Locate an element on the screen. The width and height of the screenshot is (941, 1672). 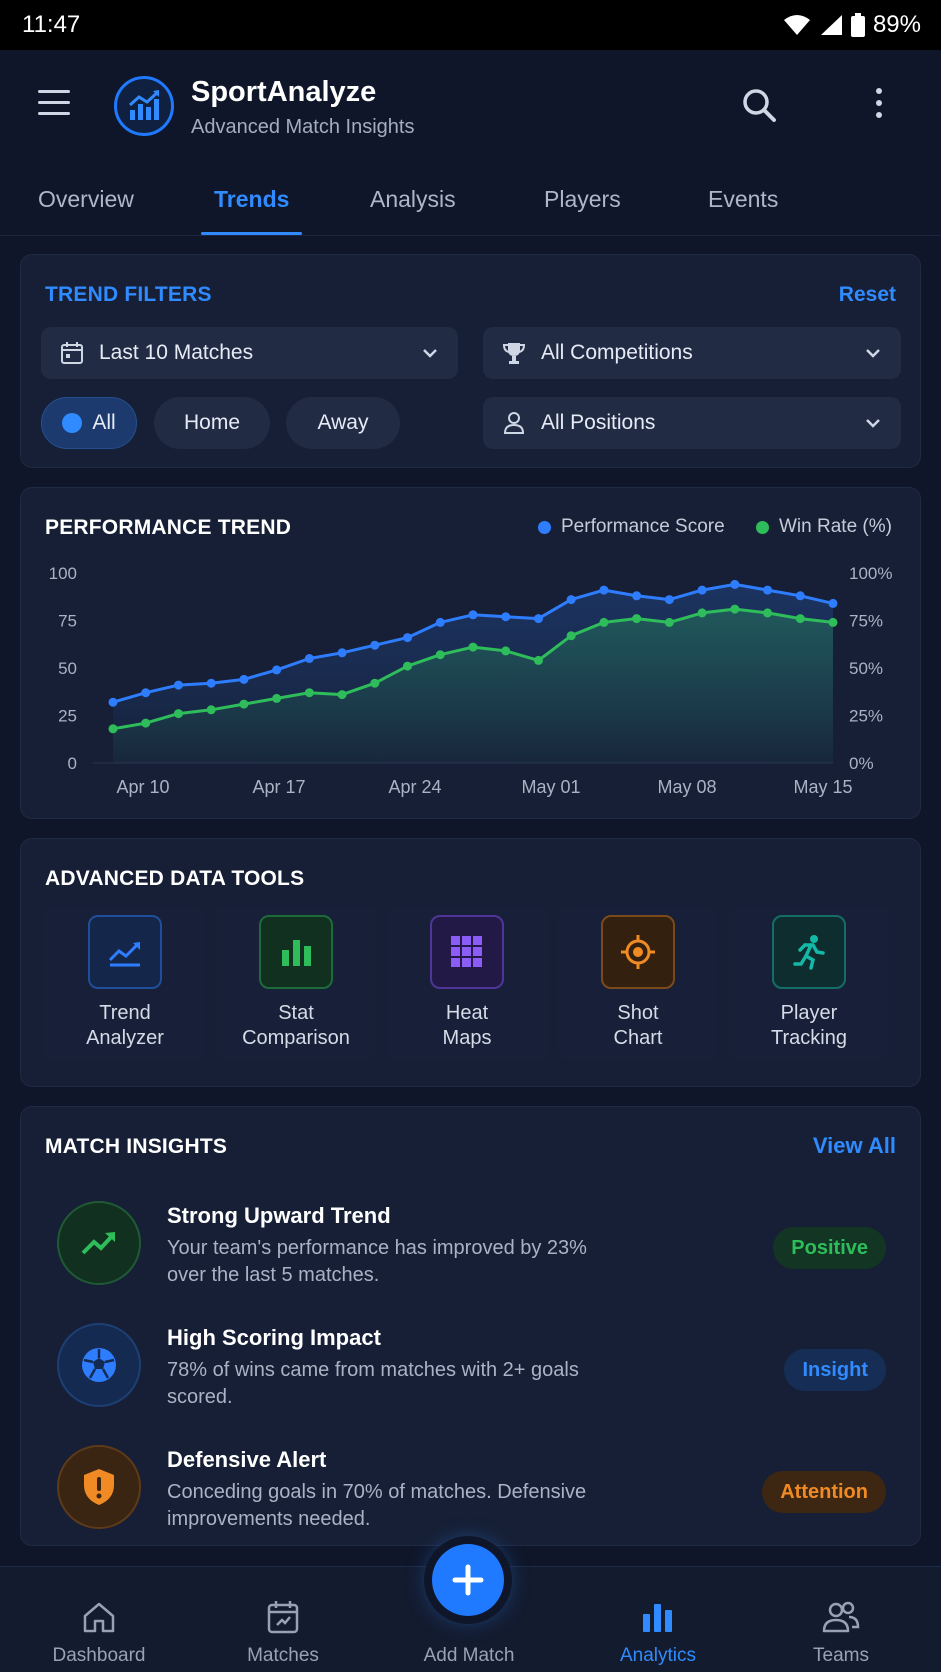
competition-dropdown: All Competitions is located at coordinates (692, 353).